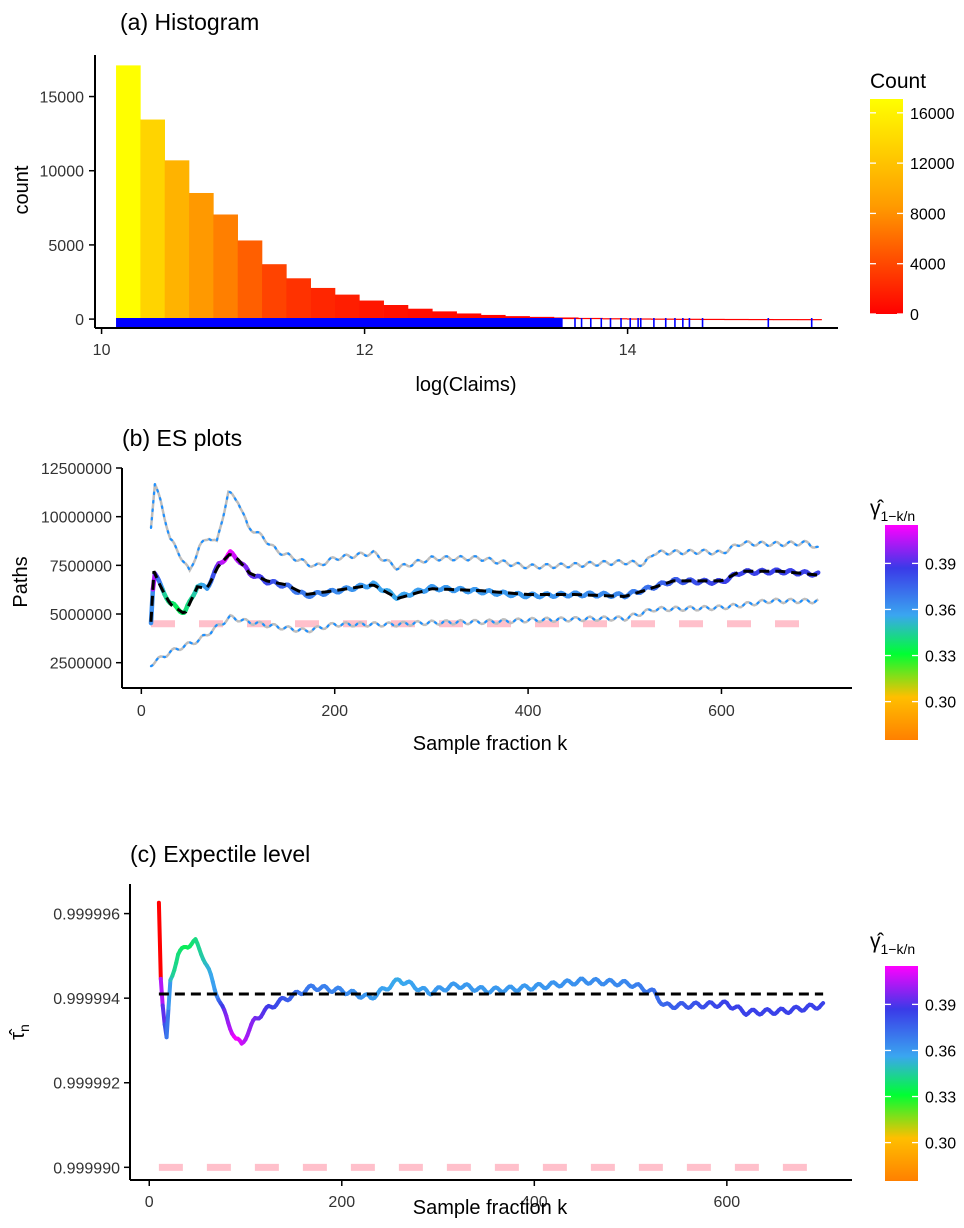 The image size is (964, 1228). What do you see at coordinates (914, 315) in the screenshot?
I see `colorbar-tick-label: 0` at bounding box center [914, 315].